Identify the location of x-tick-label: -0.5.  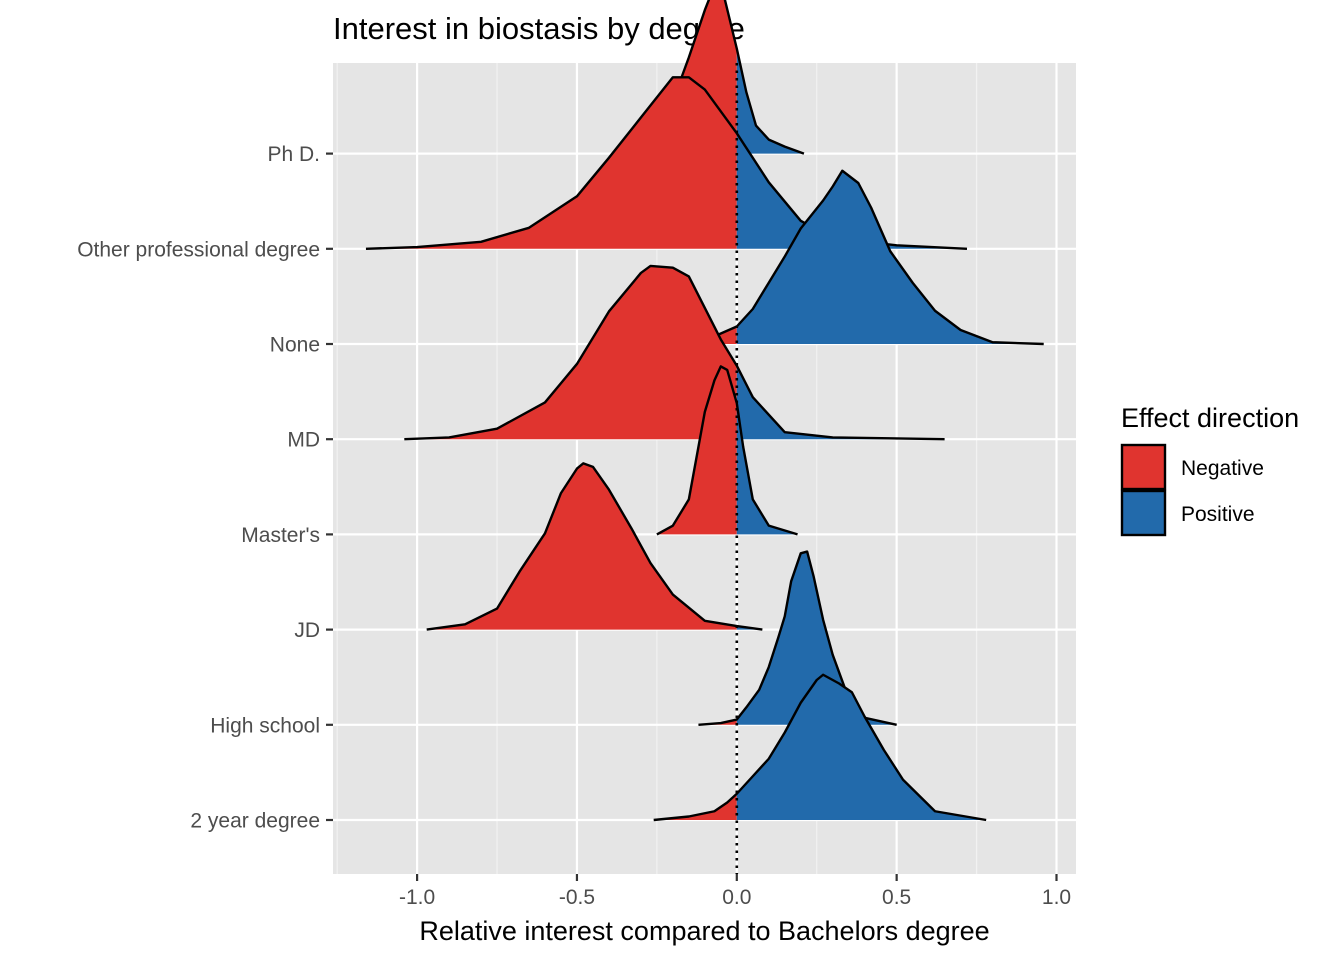
(577, 897).